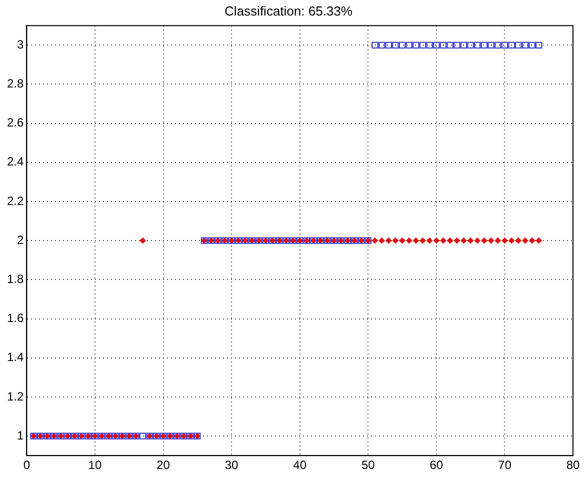  What do you see at coordinates (20, 44) in the screenshot?
I see `y-tick-label: 3` at bounding box center [20, 44].